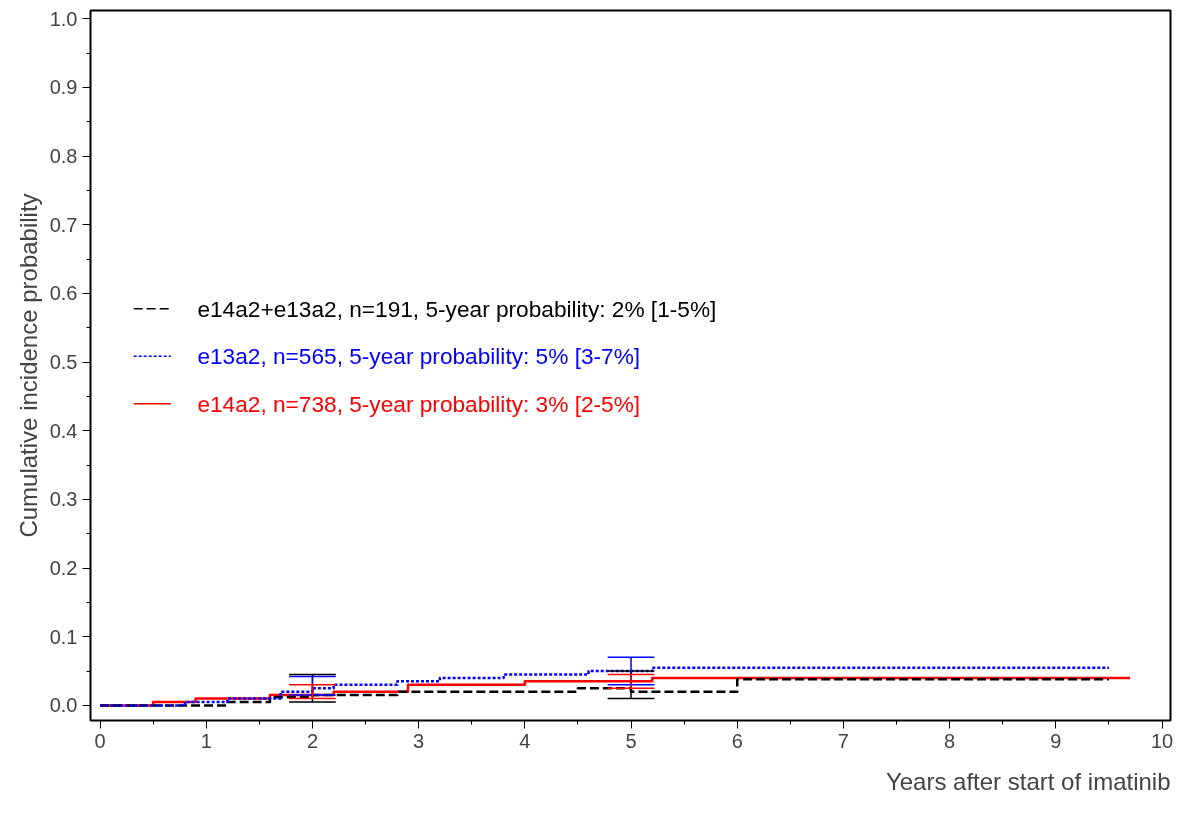 The image size is (1197, 837). What do you see at coordinates (63, 568) in the screenshot?
I see `y-tick-label: 0.2` at bounding box center [63, 568].